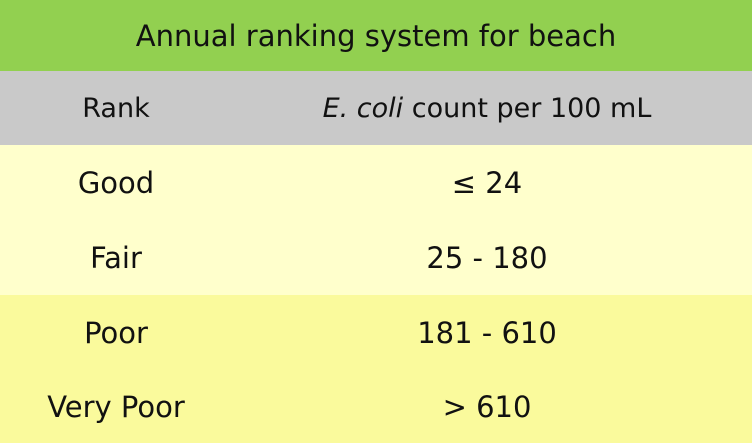 This screenshot has width=752, height=443. Describe the element at coordinates (487, 257) in the screenshot. I see `count-cell: 25 - 180` at that location.